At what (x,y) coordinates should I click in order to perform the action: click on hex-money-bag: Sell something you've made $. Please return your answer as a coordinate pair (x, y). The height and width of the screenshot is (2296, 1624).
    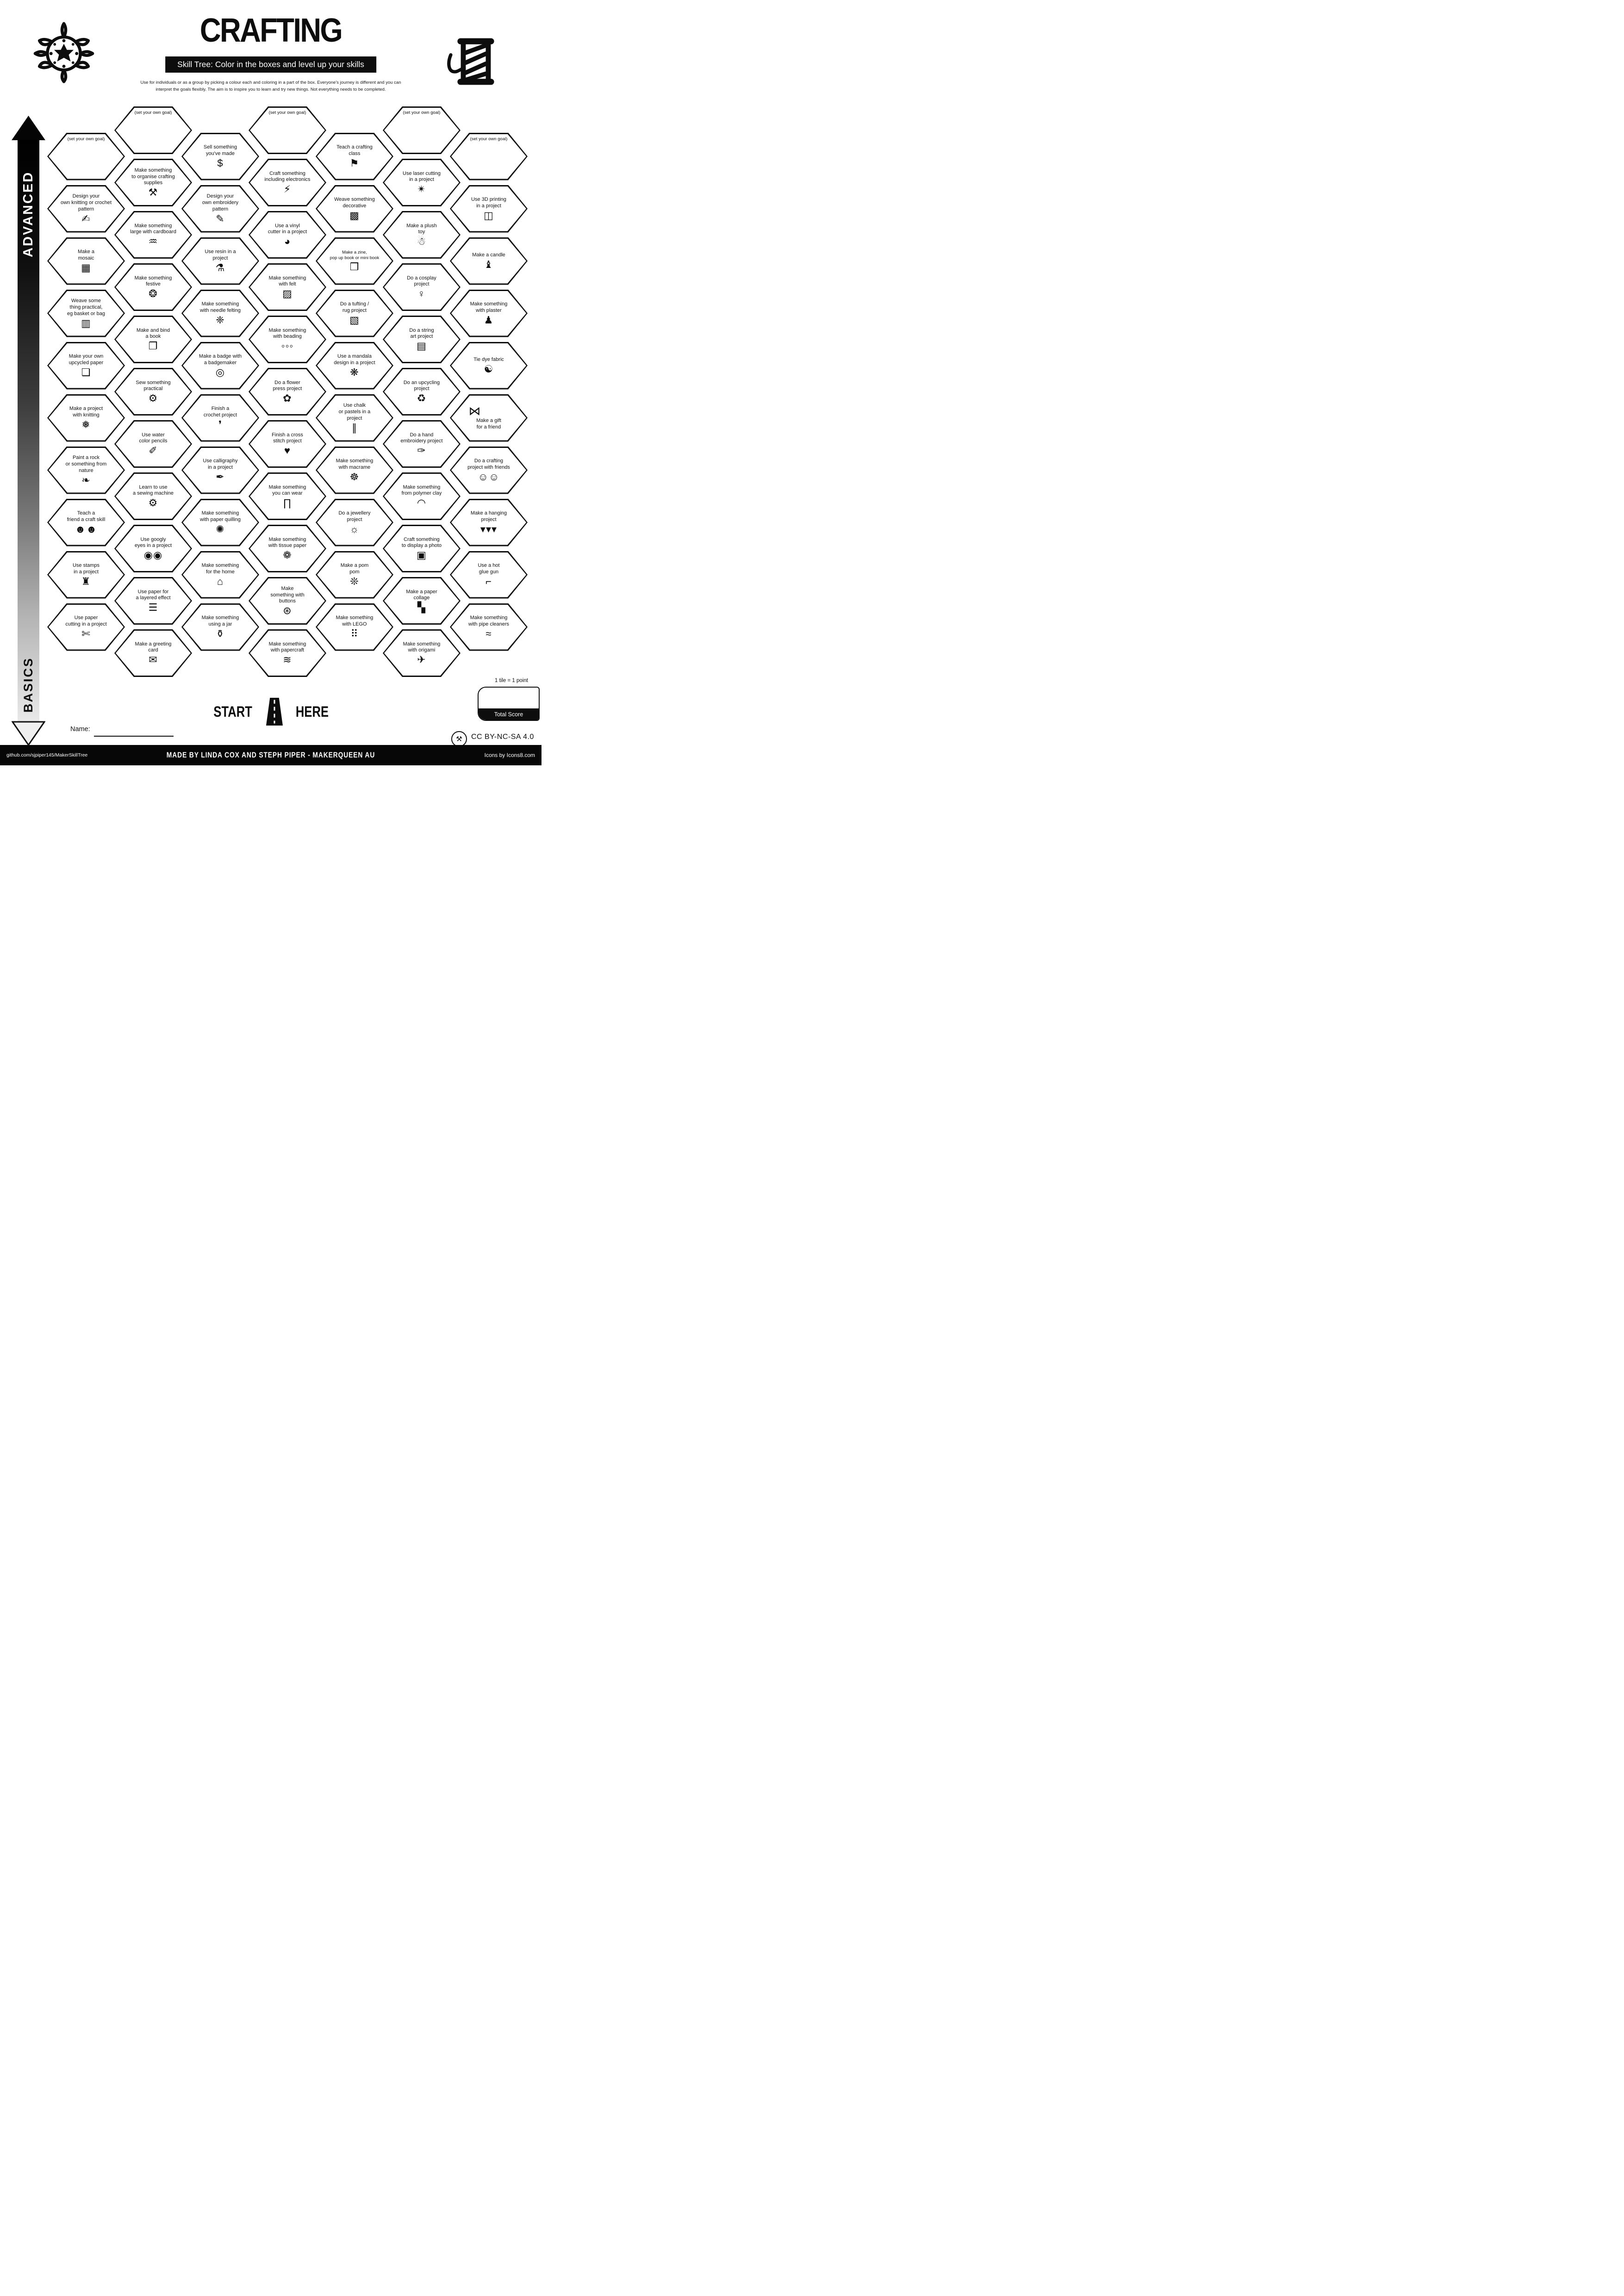
    Looking at the image, I should click on (220, 156).